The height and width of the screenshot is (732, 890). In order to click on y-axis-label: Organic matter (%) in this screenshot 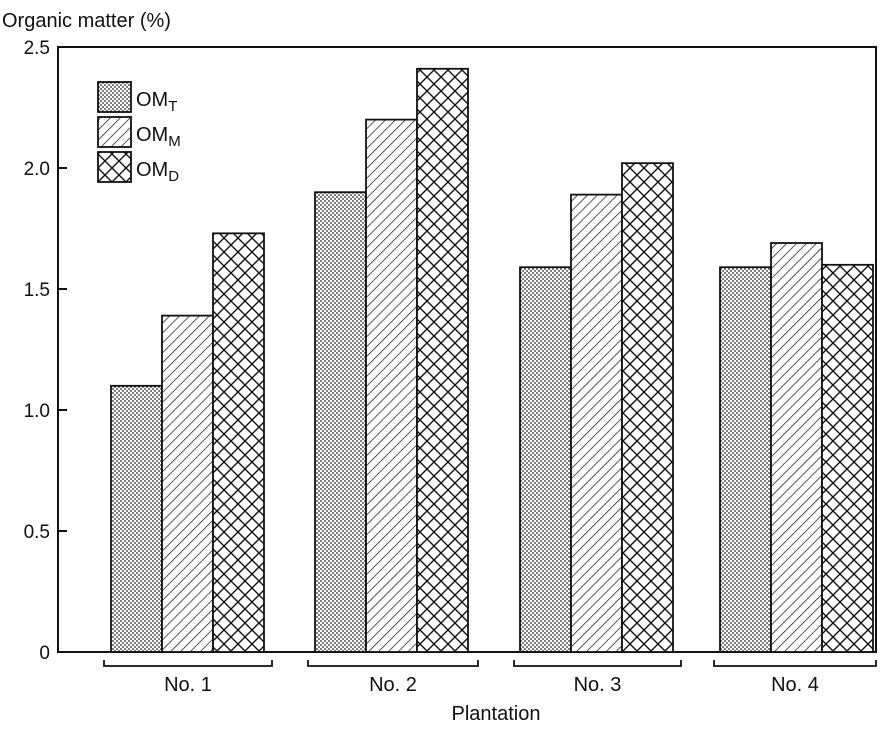, I will do `click(86, 21)`.